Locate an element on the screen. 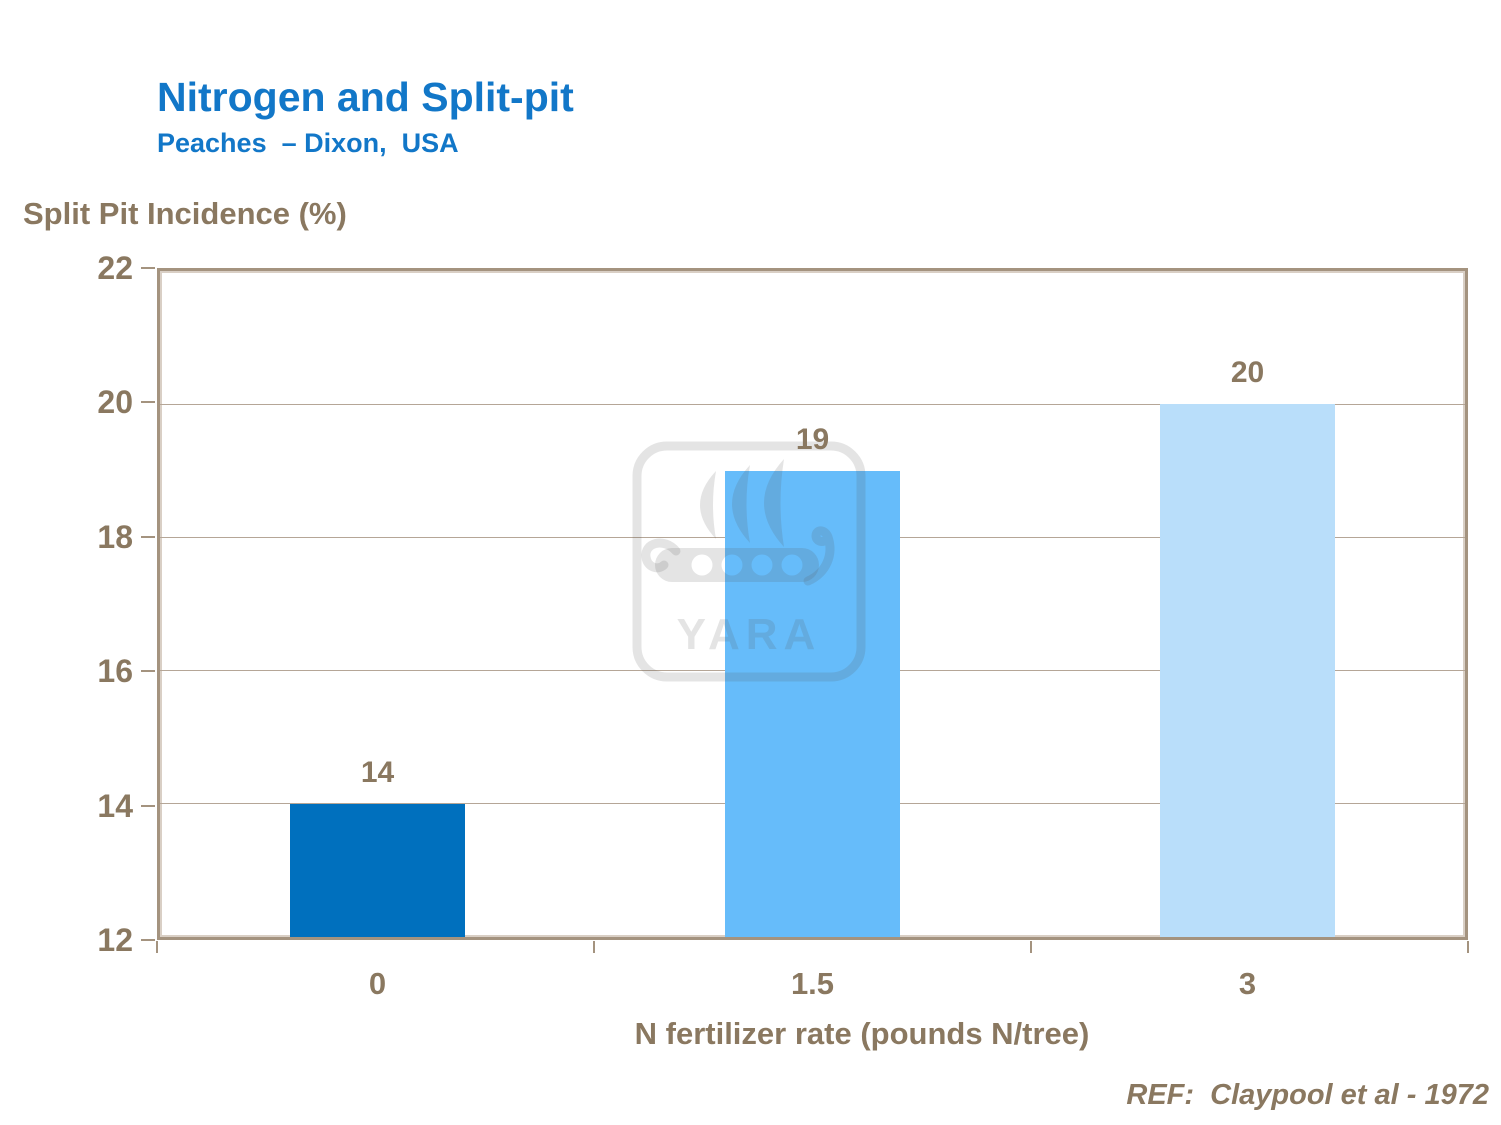 Image resolution: width=1501 pixels, height=1125 pixels. x-tick-label: 0 is located at coordinates (377, 983).